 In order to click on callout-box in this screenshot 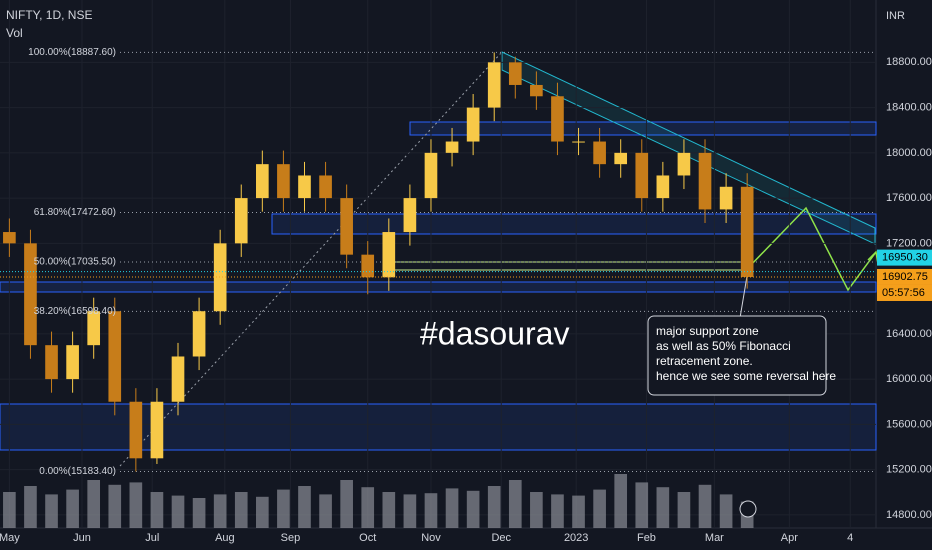, I will do `click(737, 355)`.